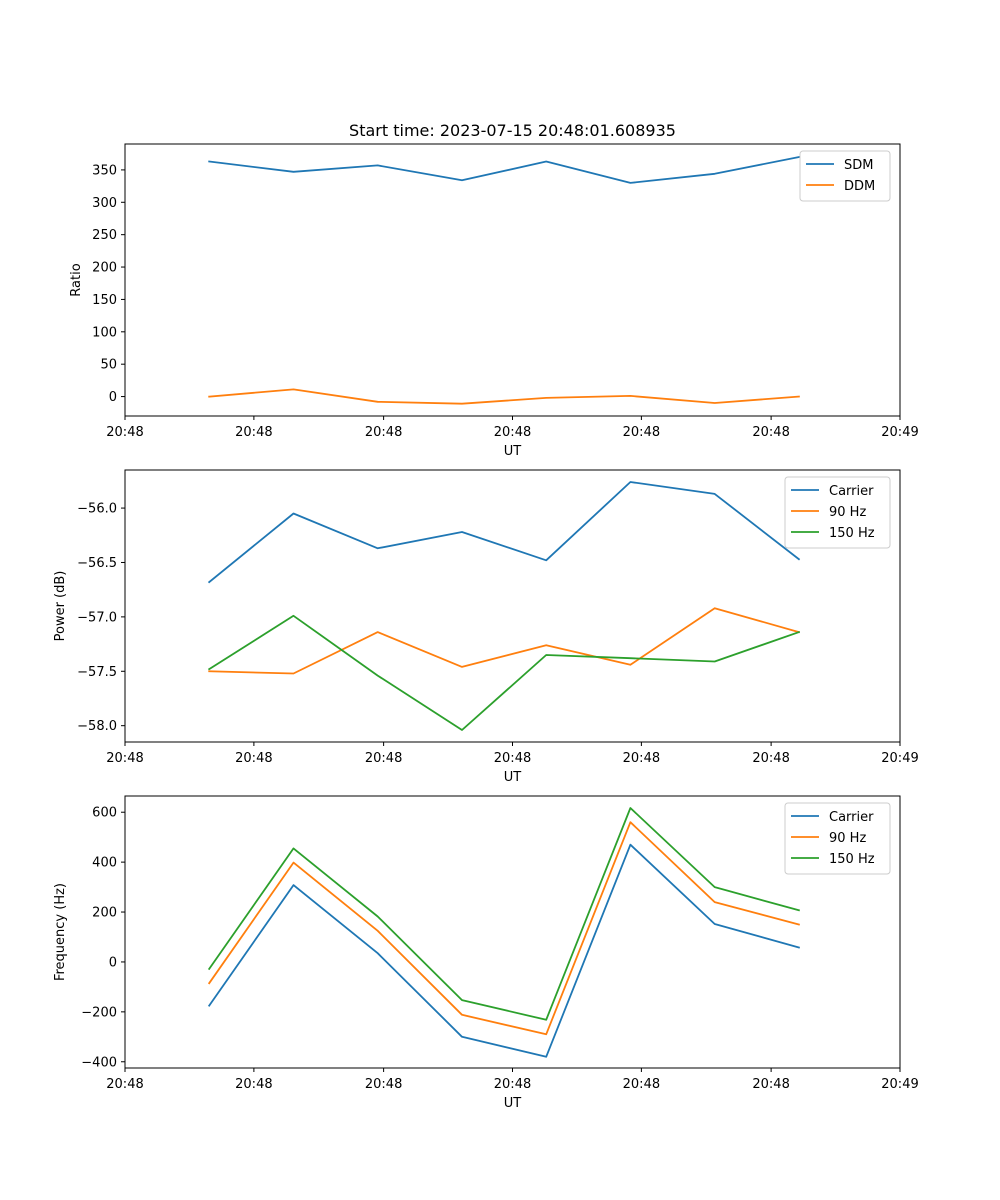 The width and height of the screenshot is (1000, 1200). I want to click on y-tick-label: 100, so click(104, 332).